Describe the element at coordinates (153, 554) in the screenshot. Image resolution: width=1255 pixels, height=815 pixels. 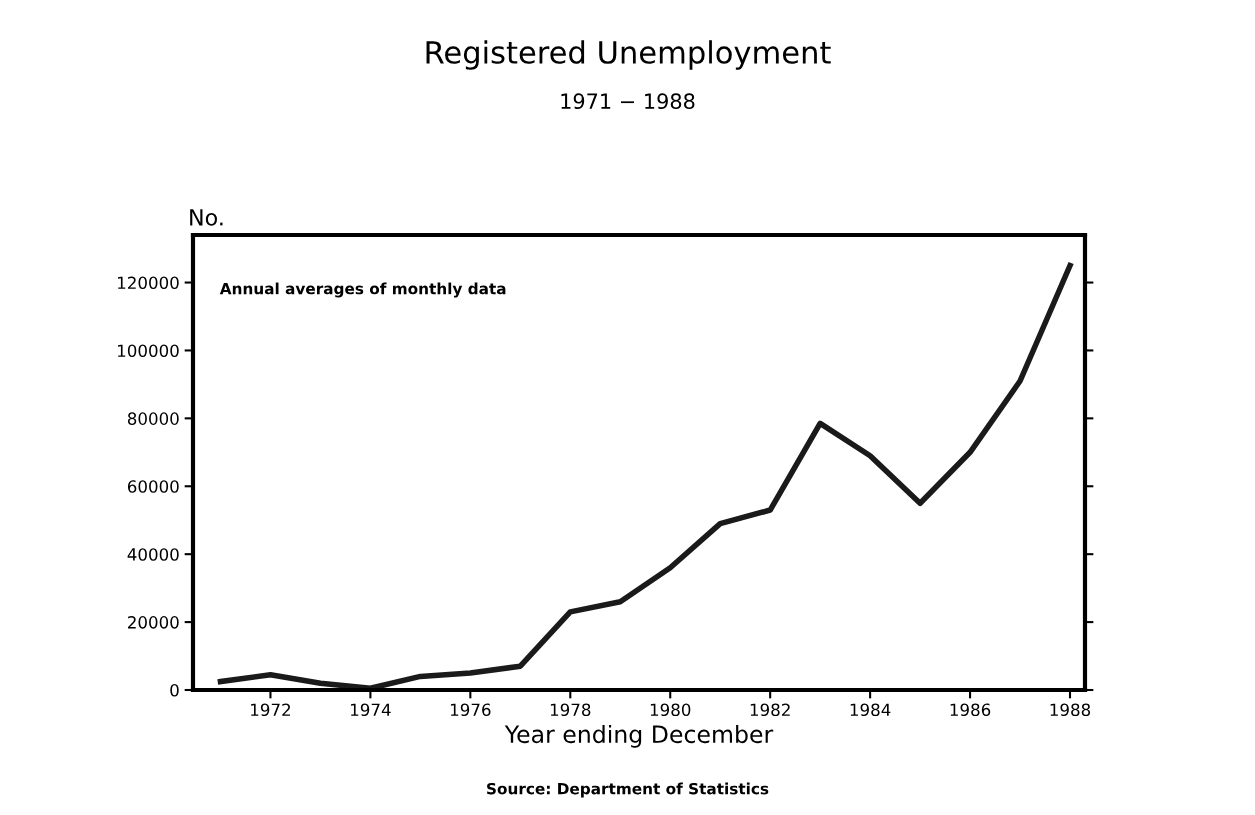
I see `y-tick-label: 40000` at that location.